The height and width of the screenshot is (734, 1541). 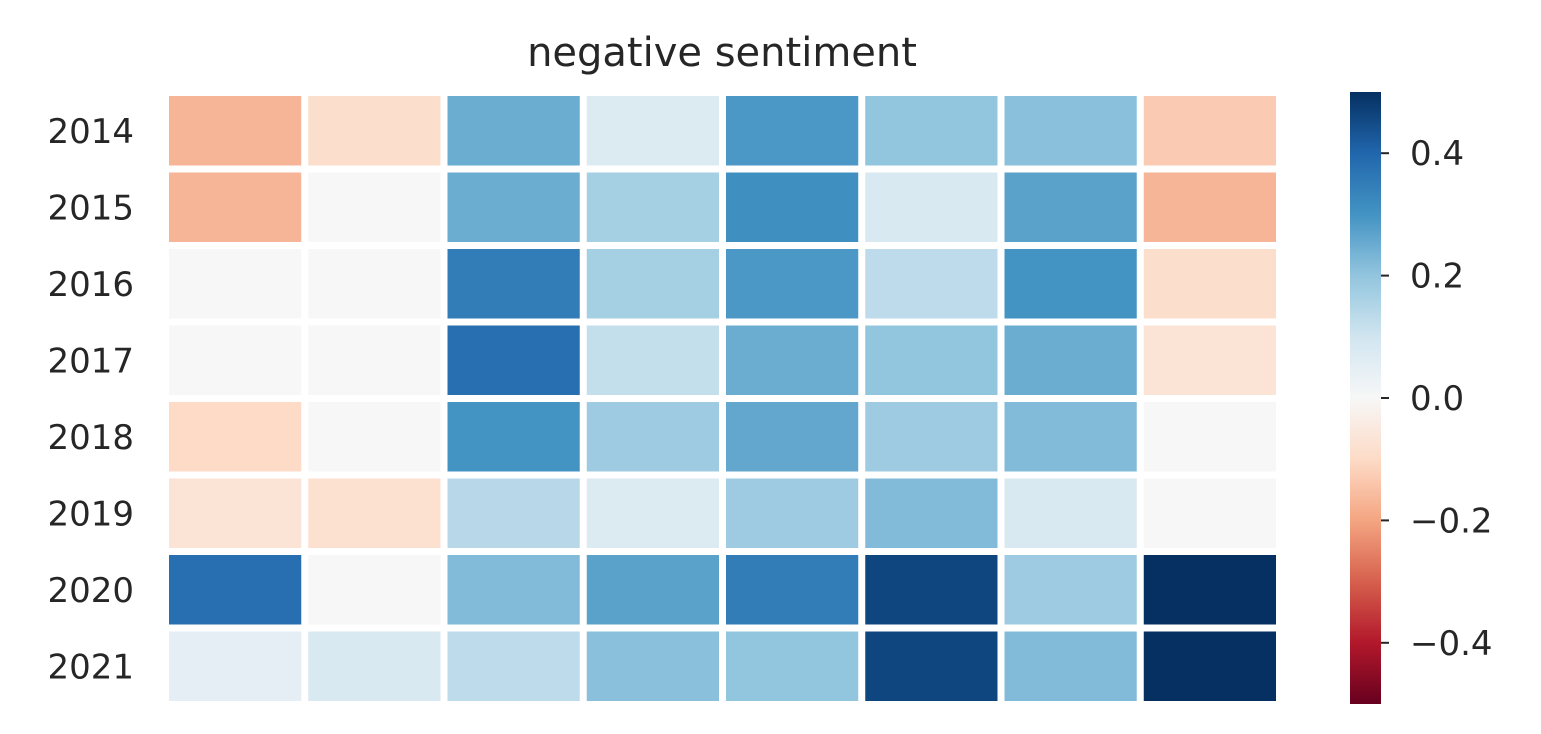 I want to click on row-label: 2019, so click(x=90, y=514).